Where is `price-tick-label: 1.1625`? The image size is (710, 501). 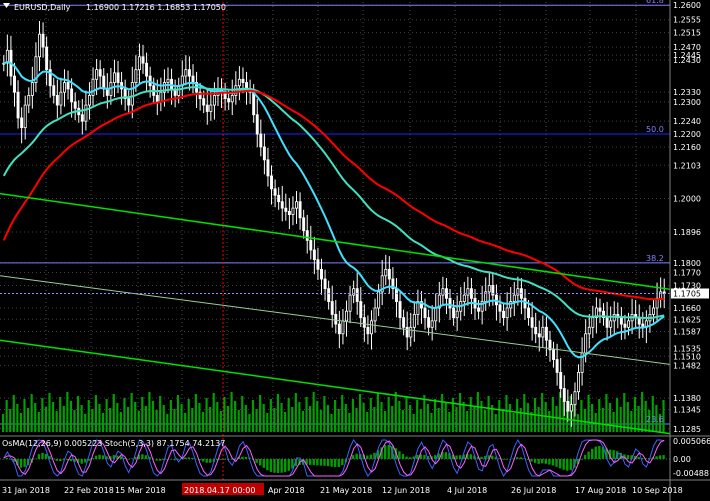
price-tick-label: 1.1625 is located at coordinates (687, 319).